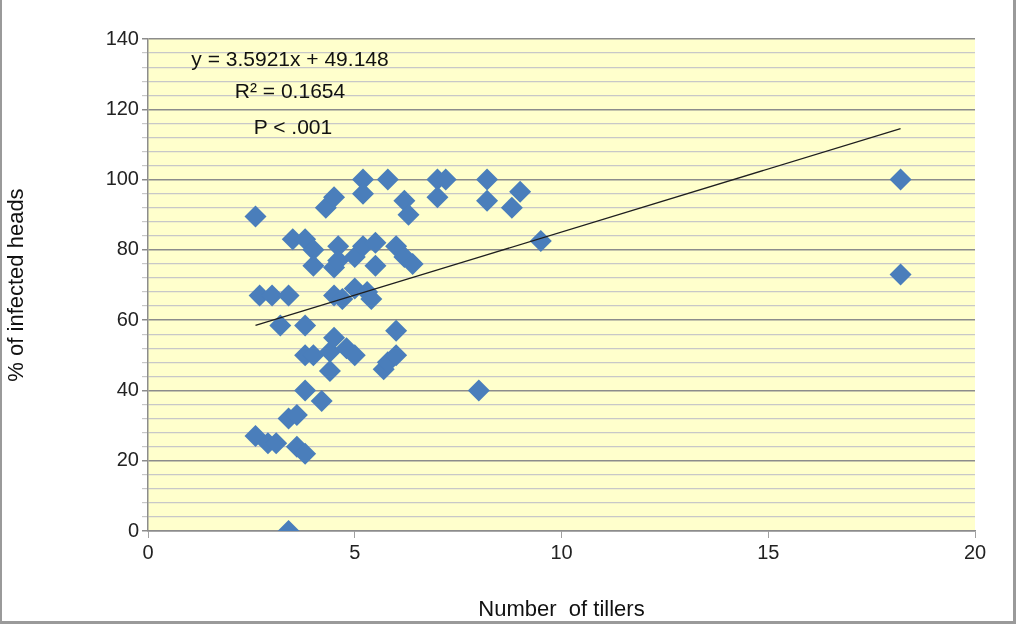 The height and width of the screenshot is (627, 1017). I want to click on x-tick-label: 0, so click(148, 551).